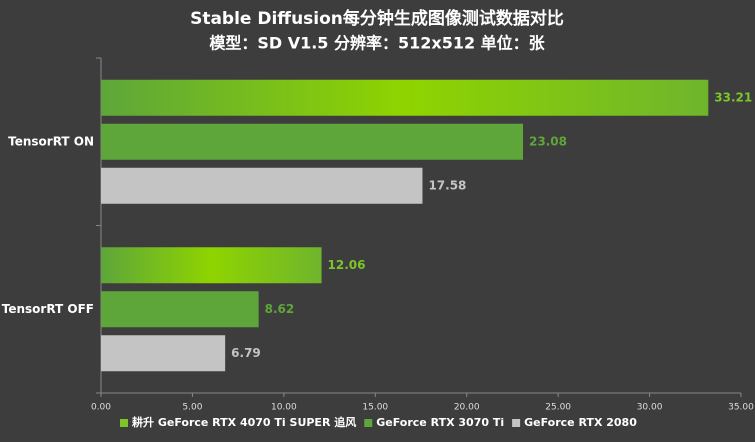 Image resolution: width=755 pixels, height=442 pixels. What do you see at coordinates (733, 97) in the screenshot?
I see `value-label: 33.21` at bounding box center [733, 97].